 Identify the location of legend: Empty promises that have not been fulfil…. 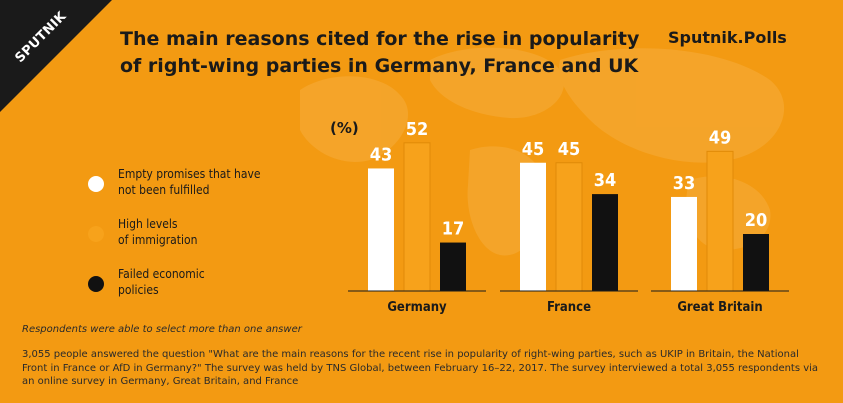
(198, 241).